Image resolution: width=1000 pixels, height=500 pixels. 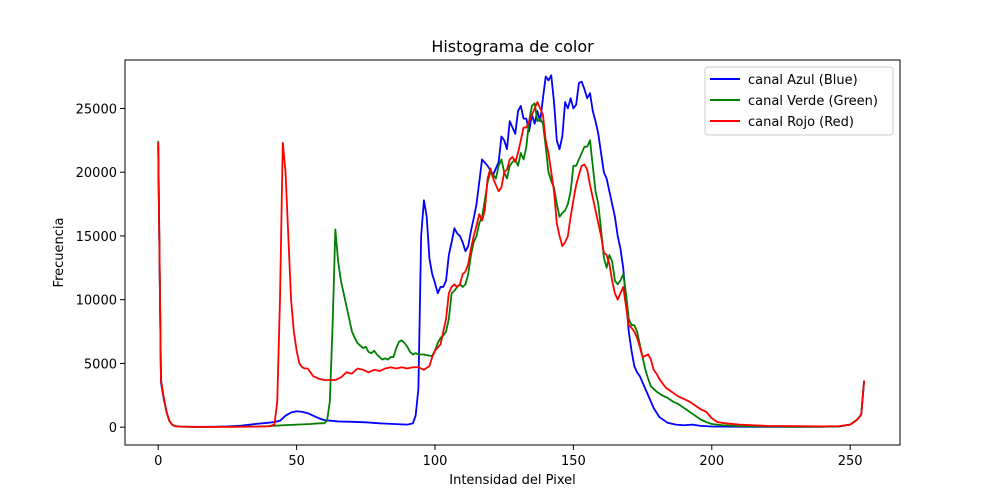 What do you see at coordinates (850, 461) in the screenshot?
I see `x-tick-label: 250` at bounding box center [850, 461].